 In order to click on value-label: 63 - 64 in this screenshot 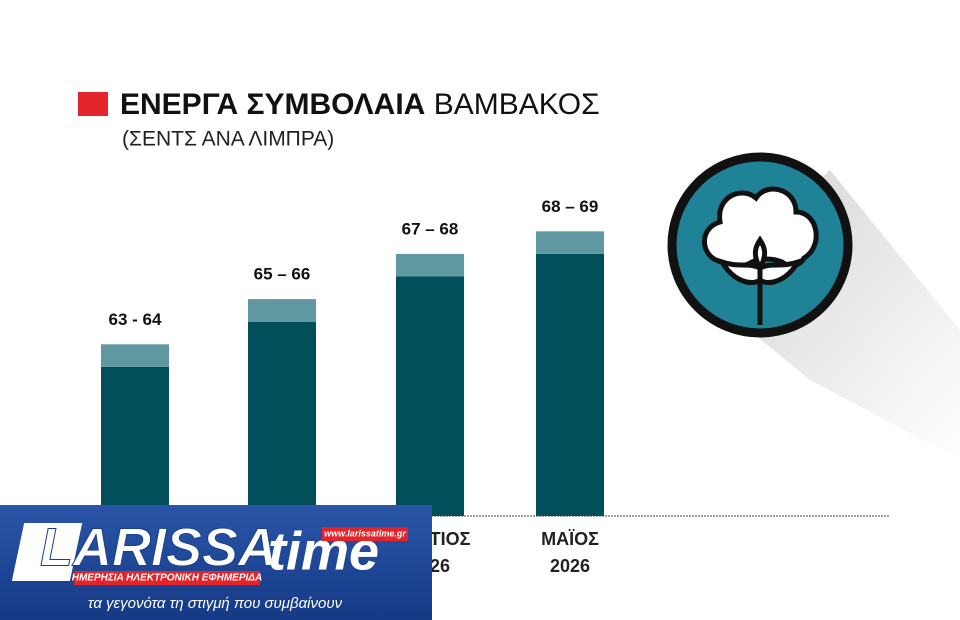, I will do `click(135, 319)`.